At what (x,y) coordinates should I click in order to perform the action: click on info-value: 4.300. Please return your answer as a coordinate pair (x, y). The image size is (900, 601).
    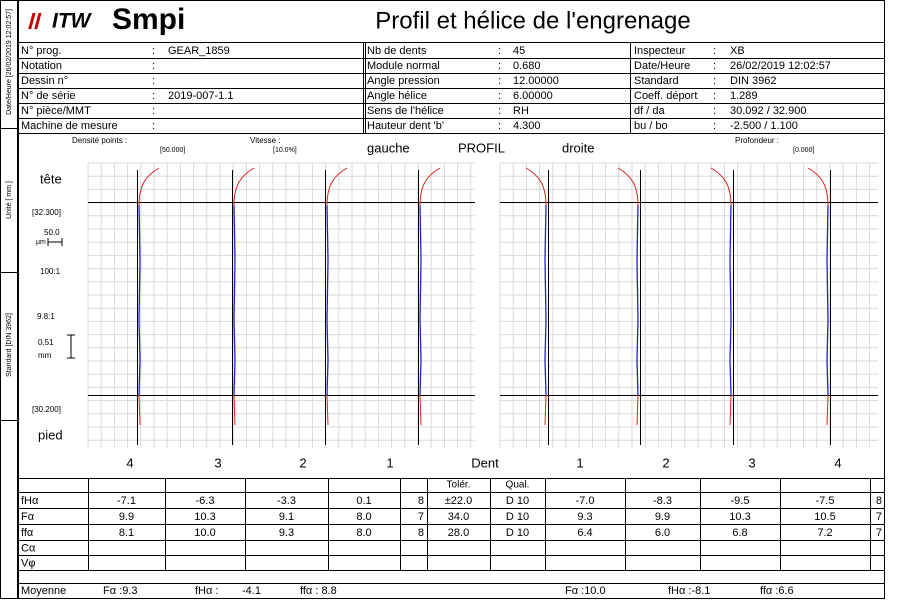
    Looking at the image, I should click on (527, 126).